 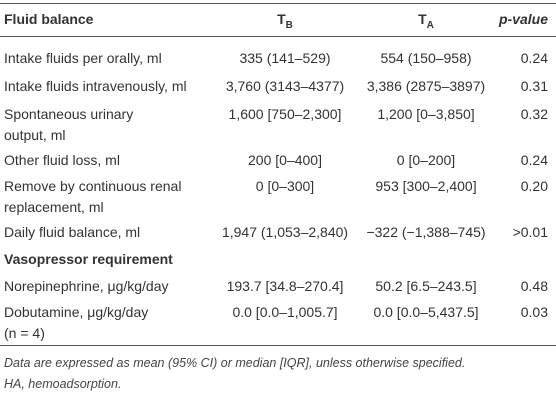 I want to click on bottom-rule, so click(x=278, y=345).